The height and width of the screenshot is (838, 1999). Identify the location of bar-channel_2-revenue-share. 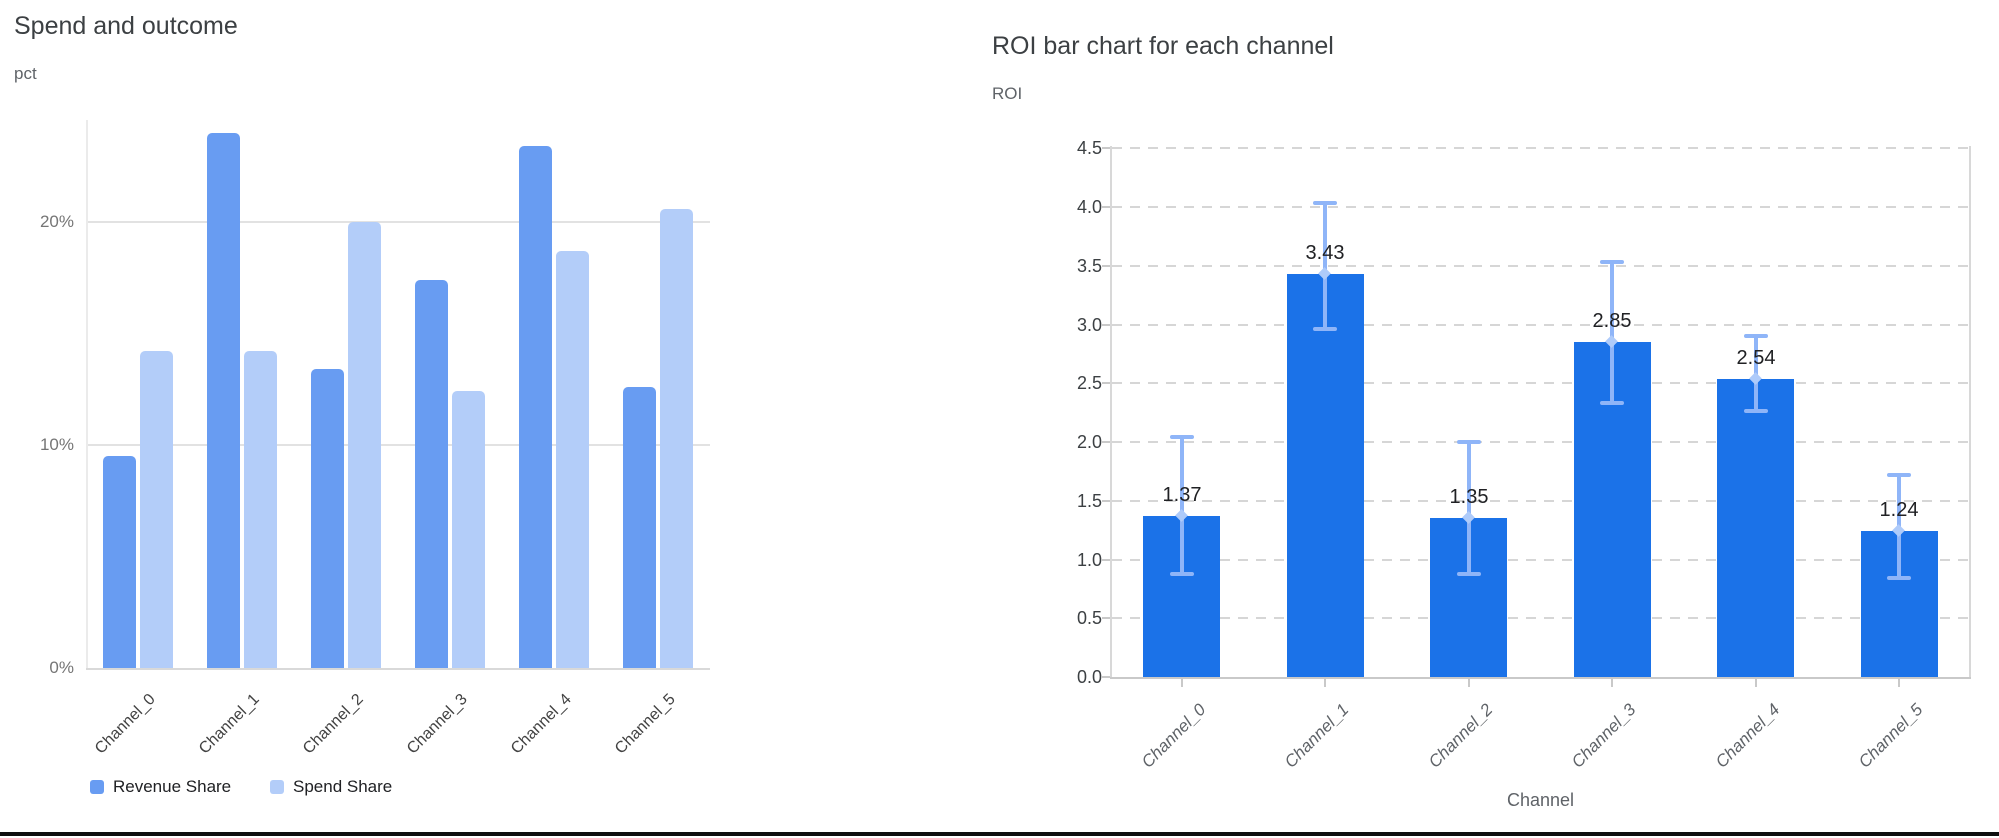
(327, 518).